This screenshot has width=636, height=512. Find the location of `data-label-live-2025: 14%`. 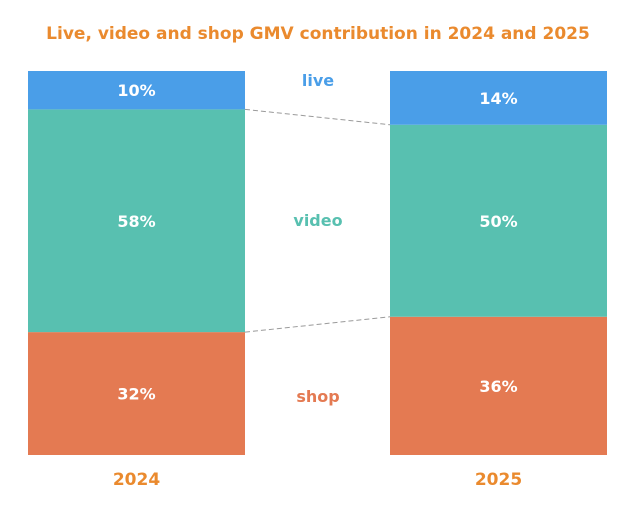

data-label-live-2025: 14% is located at coordinates (498, 98).